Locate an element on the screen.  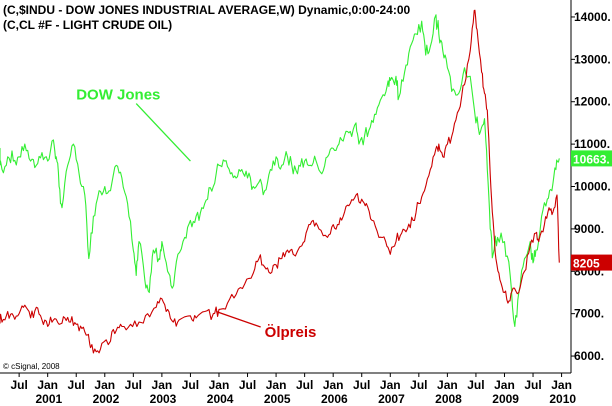
x-year-label-7: 2008 is located at coordinates (448, 399).